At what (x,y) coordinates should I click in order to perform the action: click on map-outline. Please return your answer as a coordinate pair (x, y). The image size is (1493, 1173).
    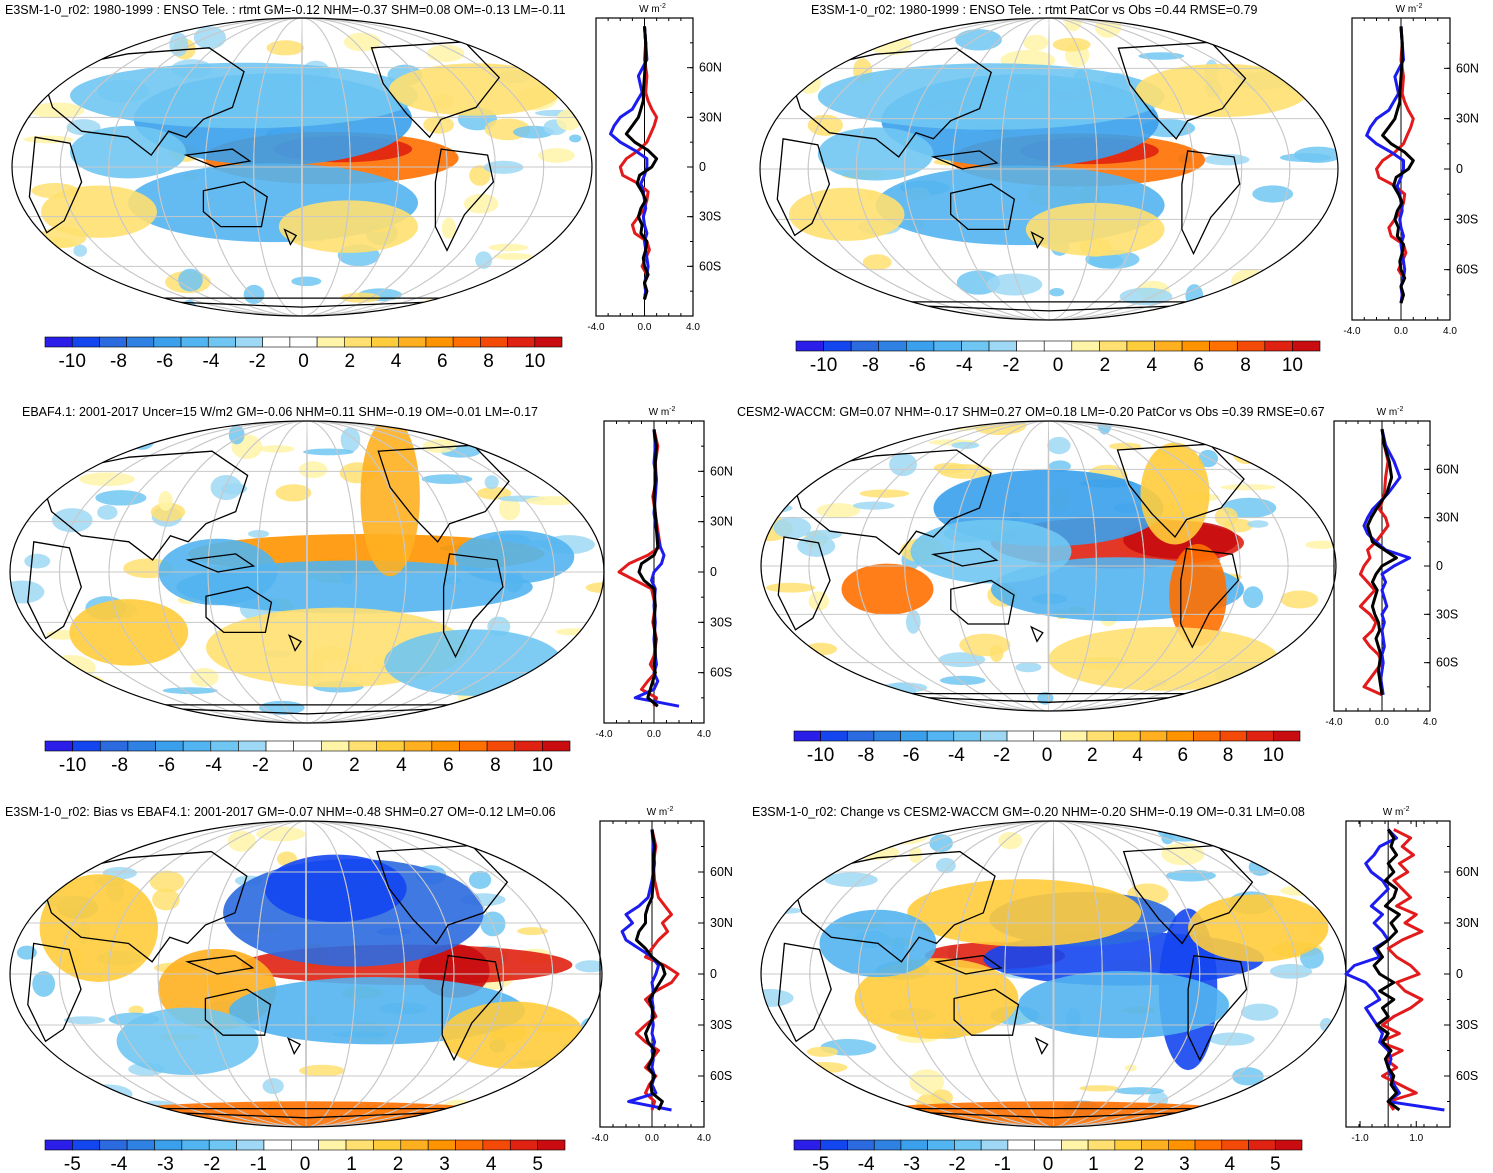
    Looking at the image, I should click on (302, 167).